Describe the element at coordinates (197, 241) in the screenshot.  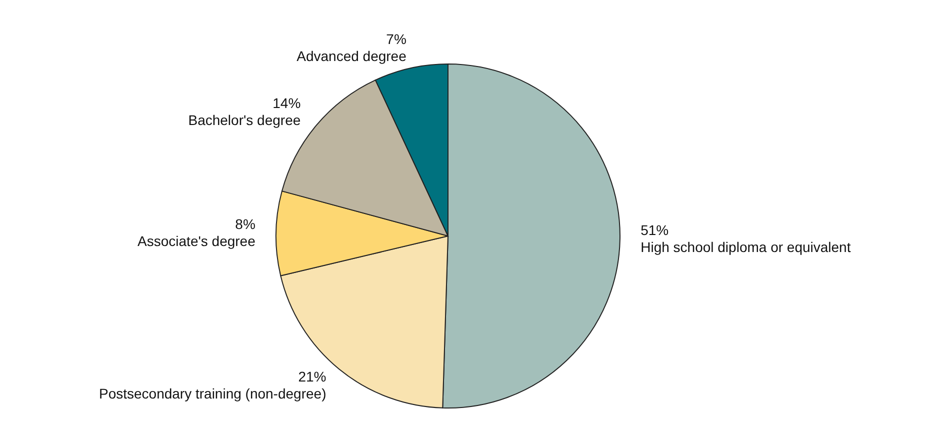
I see `slice-label: Associate's degree` at that location.